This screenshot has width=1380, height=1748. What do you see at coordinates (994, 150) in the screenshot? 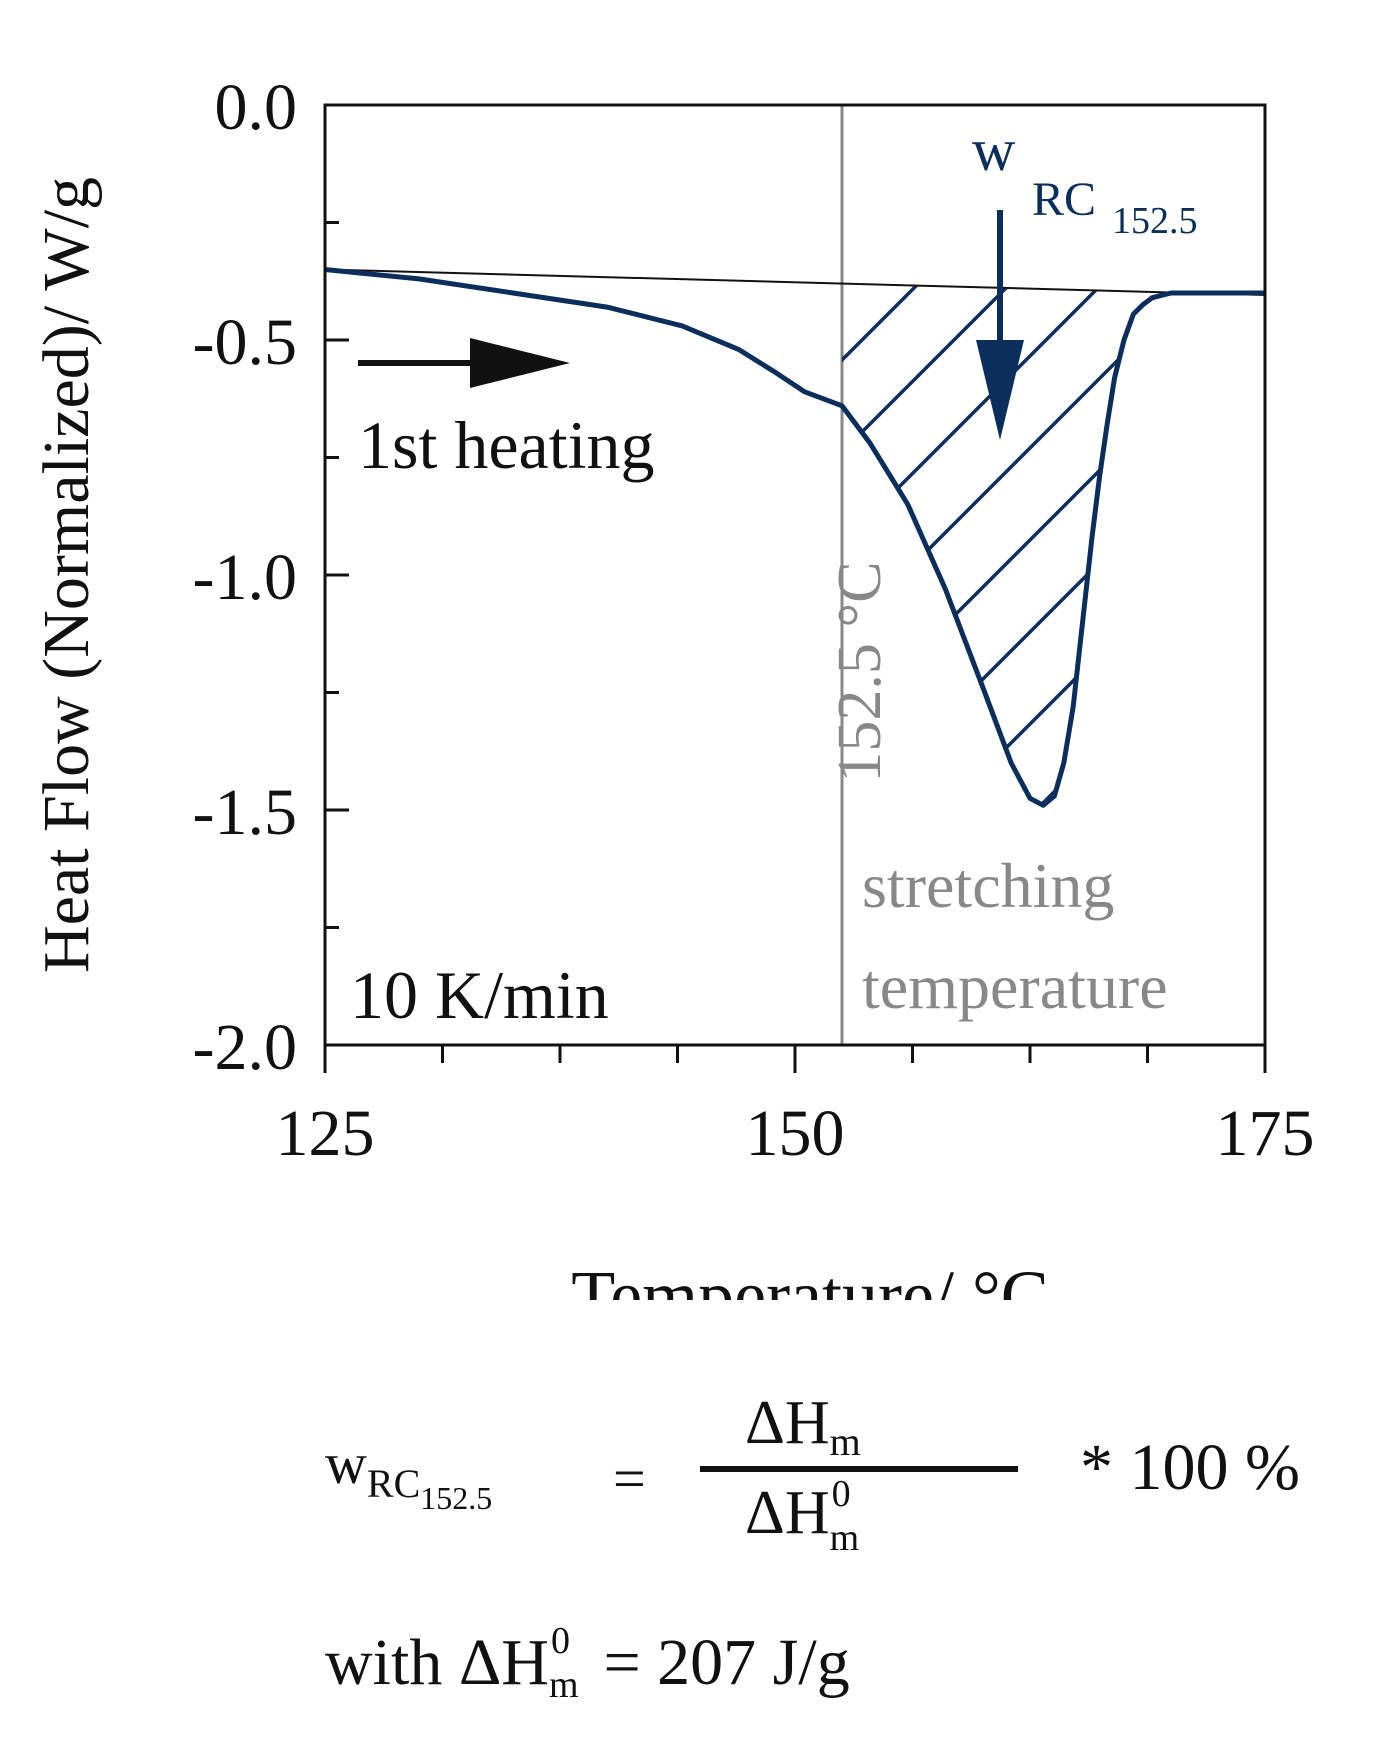
I see `wrc-label-main: w` at bounding box center [994, 150].